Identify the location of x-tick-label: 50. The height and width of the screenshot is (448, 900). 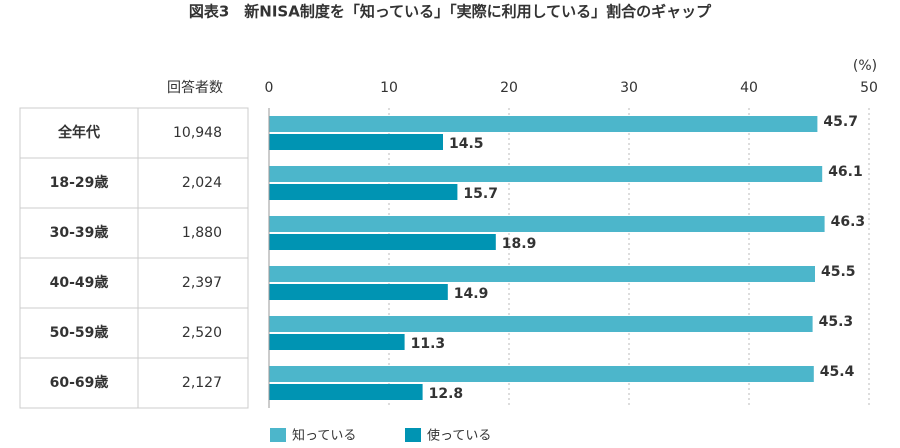
(869, 88).